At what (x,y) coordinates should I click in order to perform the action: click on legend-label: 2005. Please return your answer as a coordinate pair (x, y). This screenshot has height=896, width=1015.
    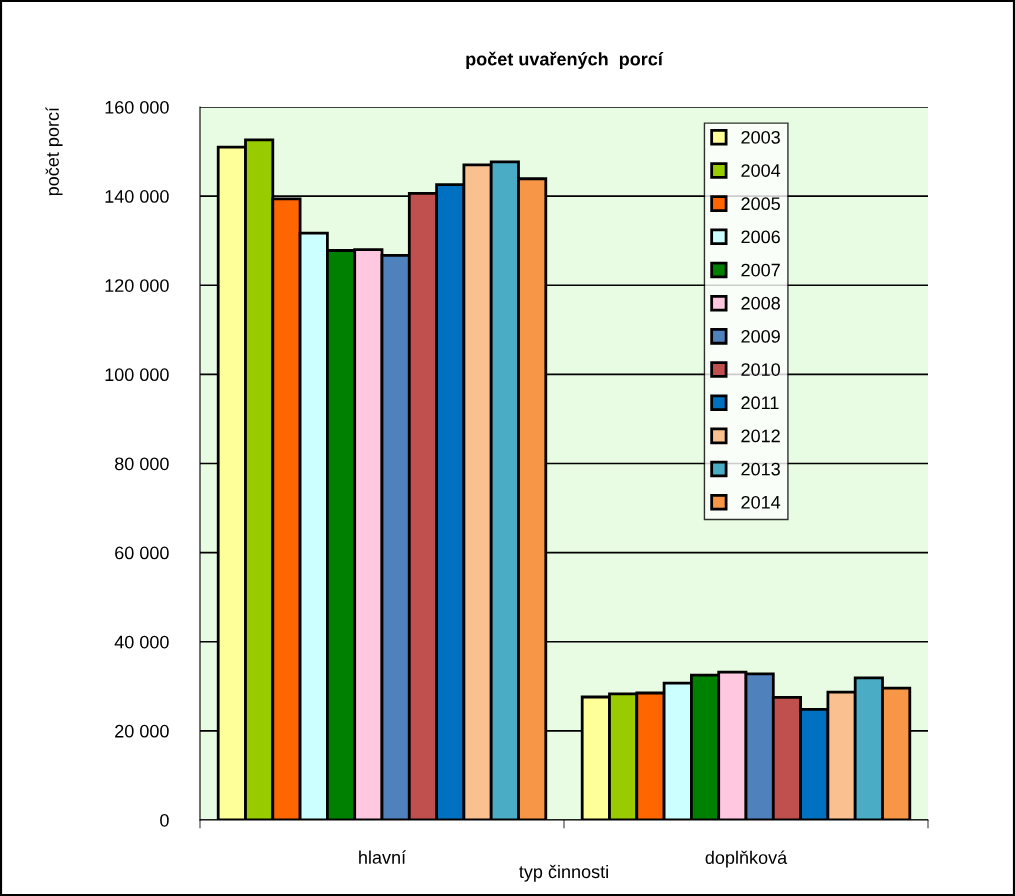
    Looking at the image, I should click on (760, 204).